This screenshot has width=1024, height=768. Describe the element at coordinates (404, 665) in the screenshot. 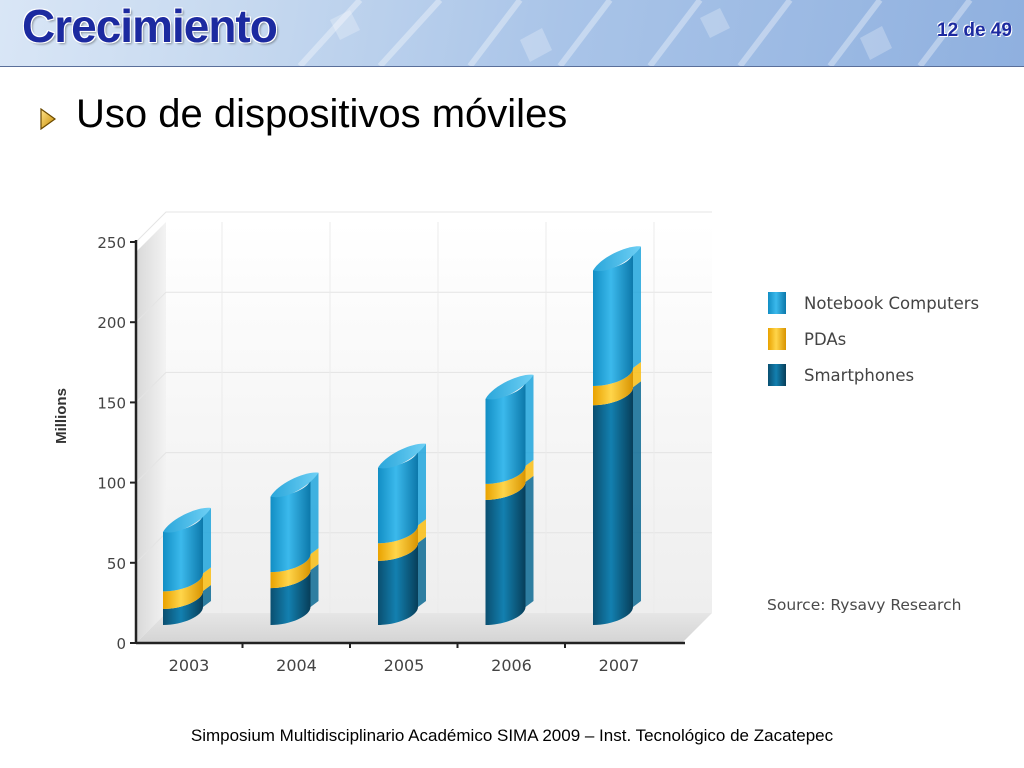

I see `x-tick-label: 2005` at that location.